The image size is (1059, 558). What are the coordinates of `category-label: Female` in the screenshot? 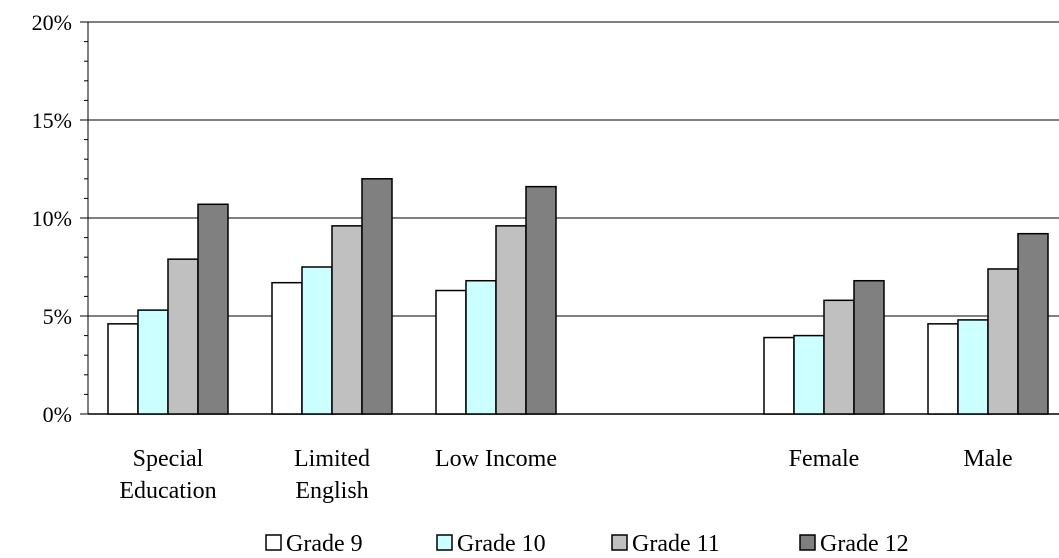 It's located at (824, 459).